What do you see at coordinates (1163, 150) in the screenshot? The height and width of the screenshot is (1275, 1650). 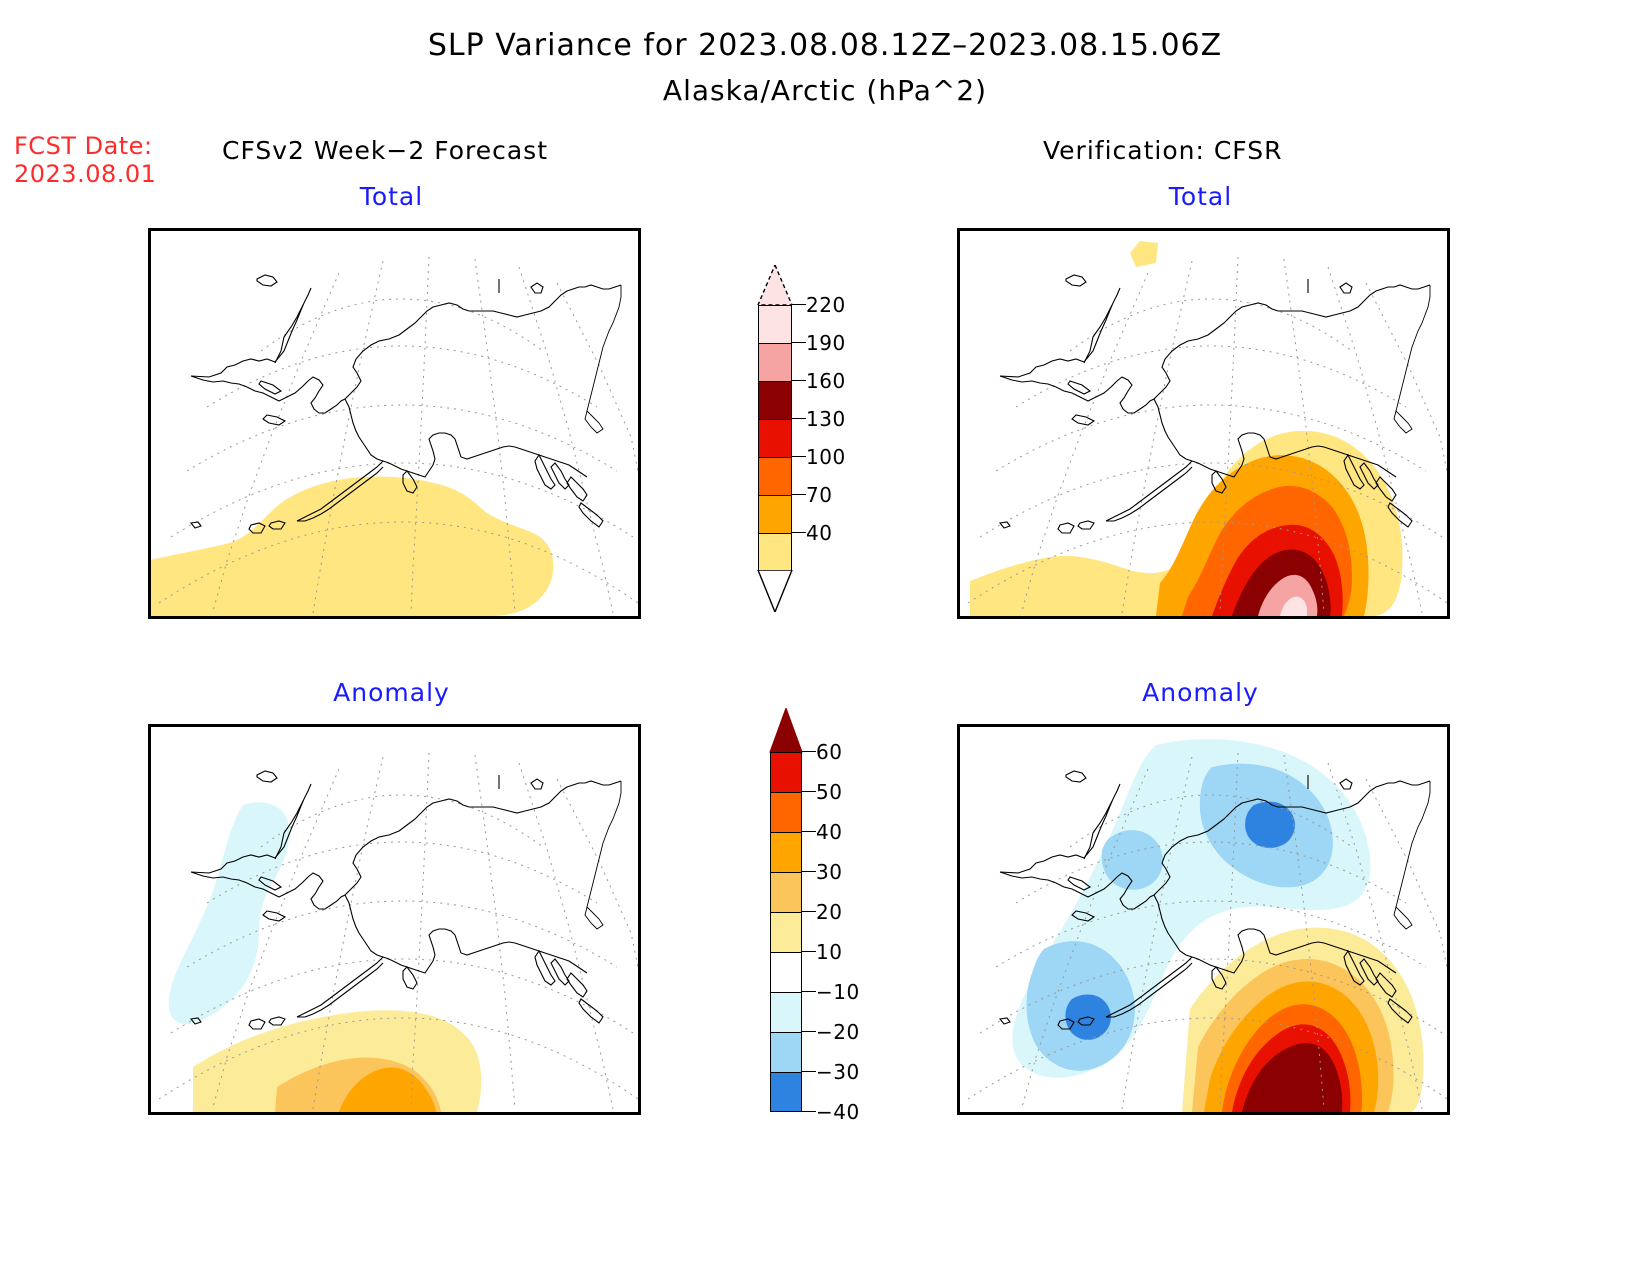 I see `column-header-verification: Verification: CFSR` at bounding box center [1163, 150].